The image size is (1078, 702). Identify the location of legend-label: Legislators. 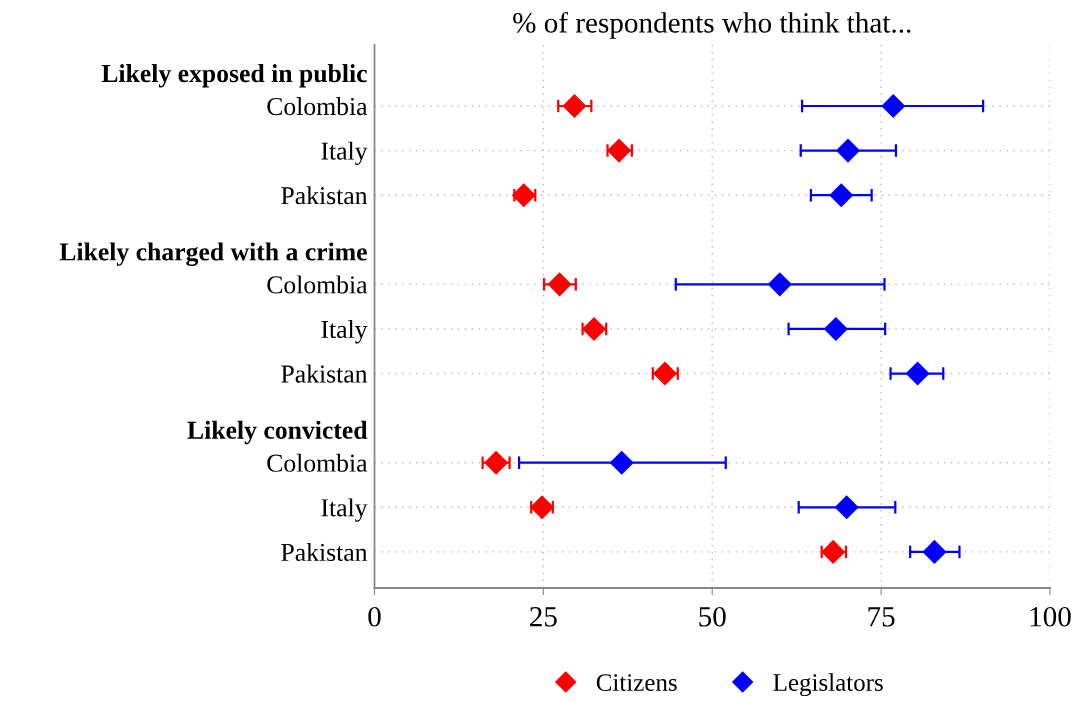
(828, 685).